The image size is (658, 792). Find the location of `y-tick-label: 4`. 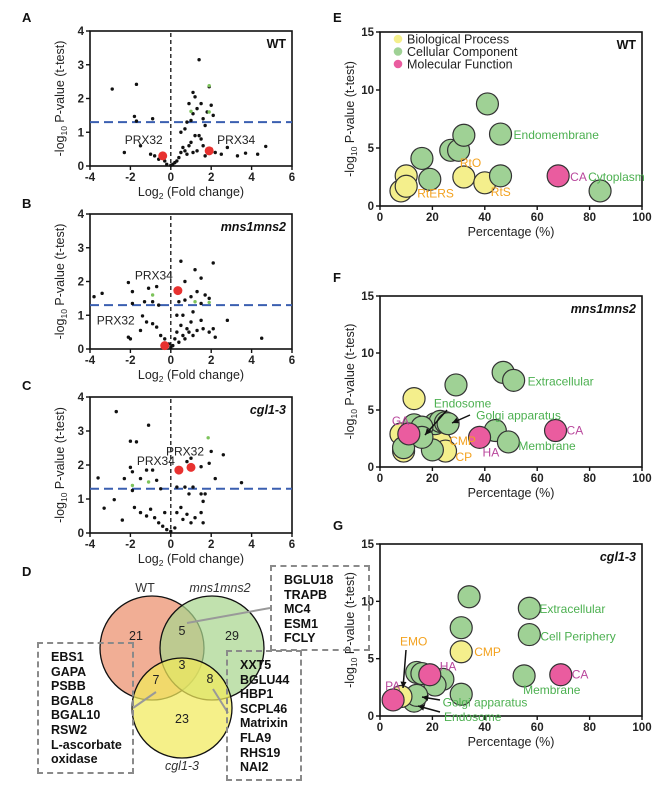

y-tick-label: 4 is located at coordinates (81, 215).